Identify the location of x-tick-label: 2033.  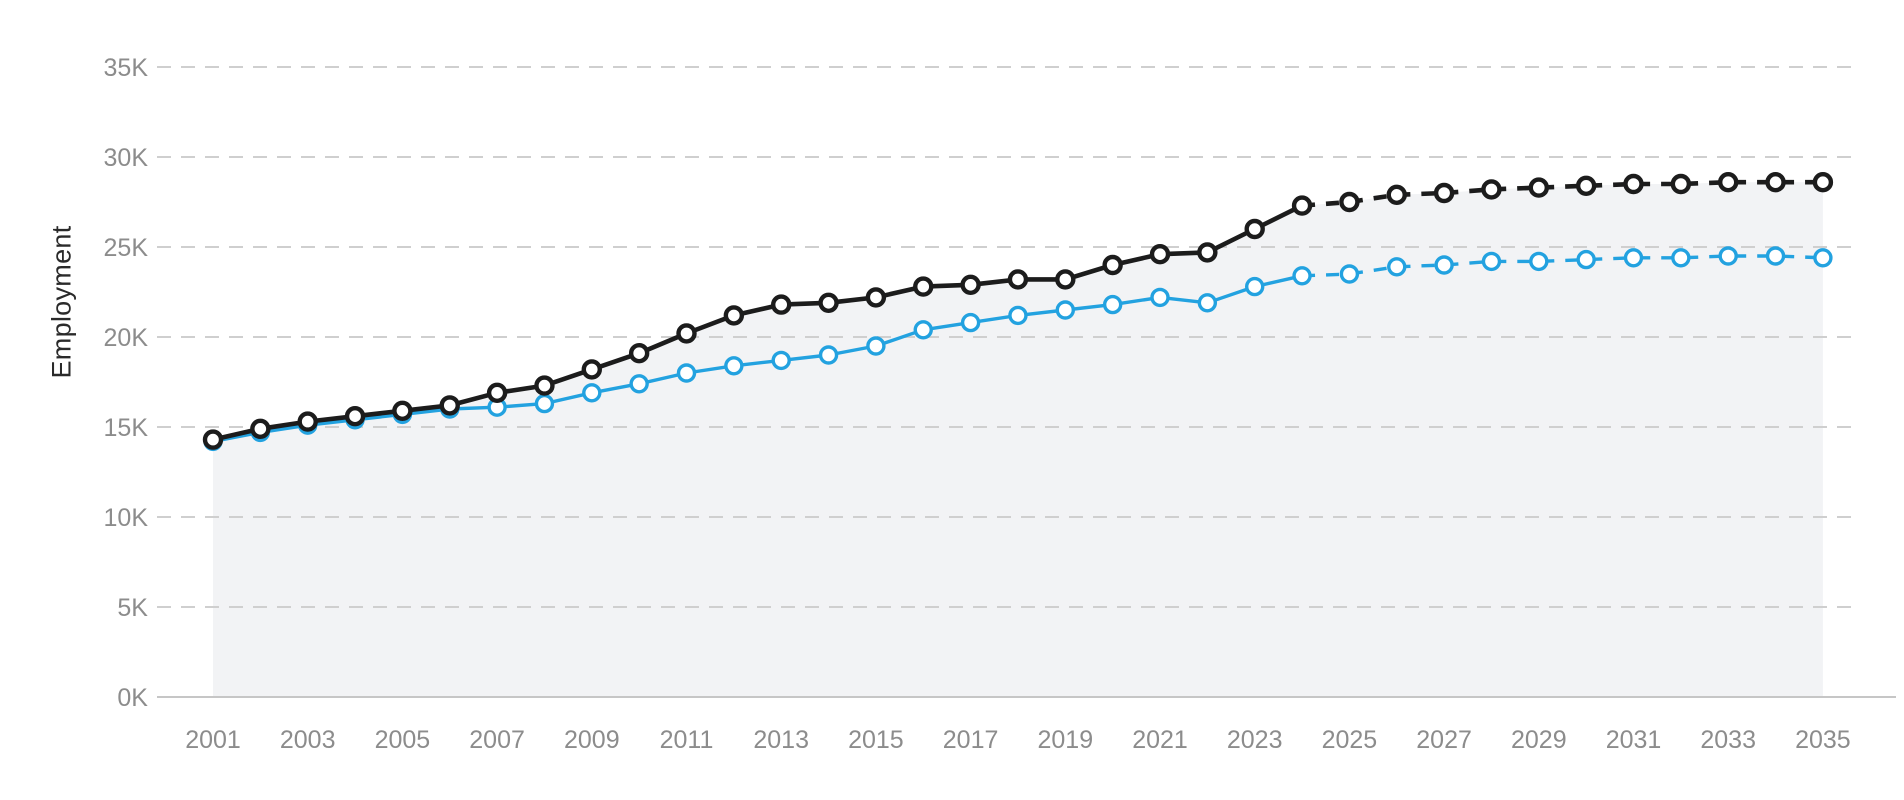
(1728, 740).